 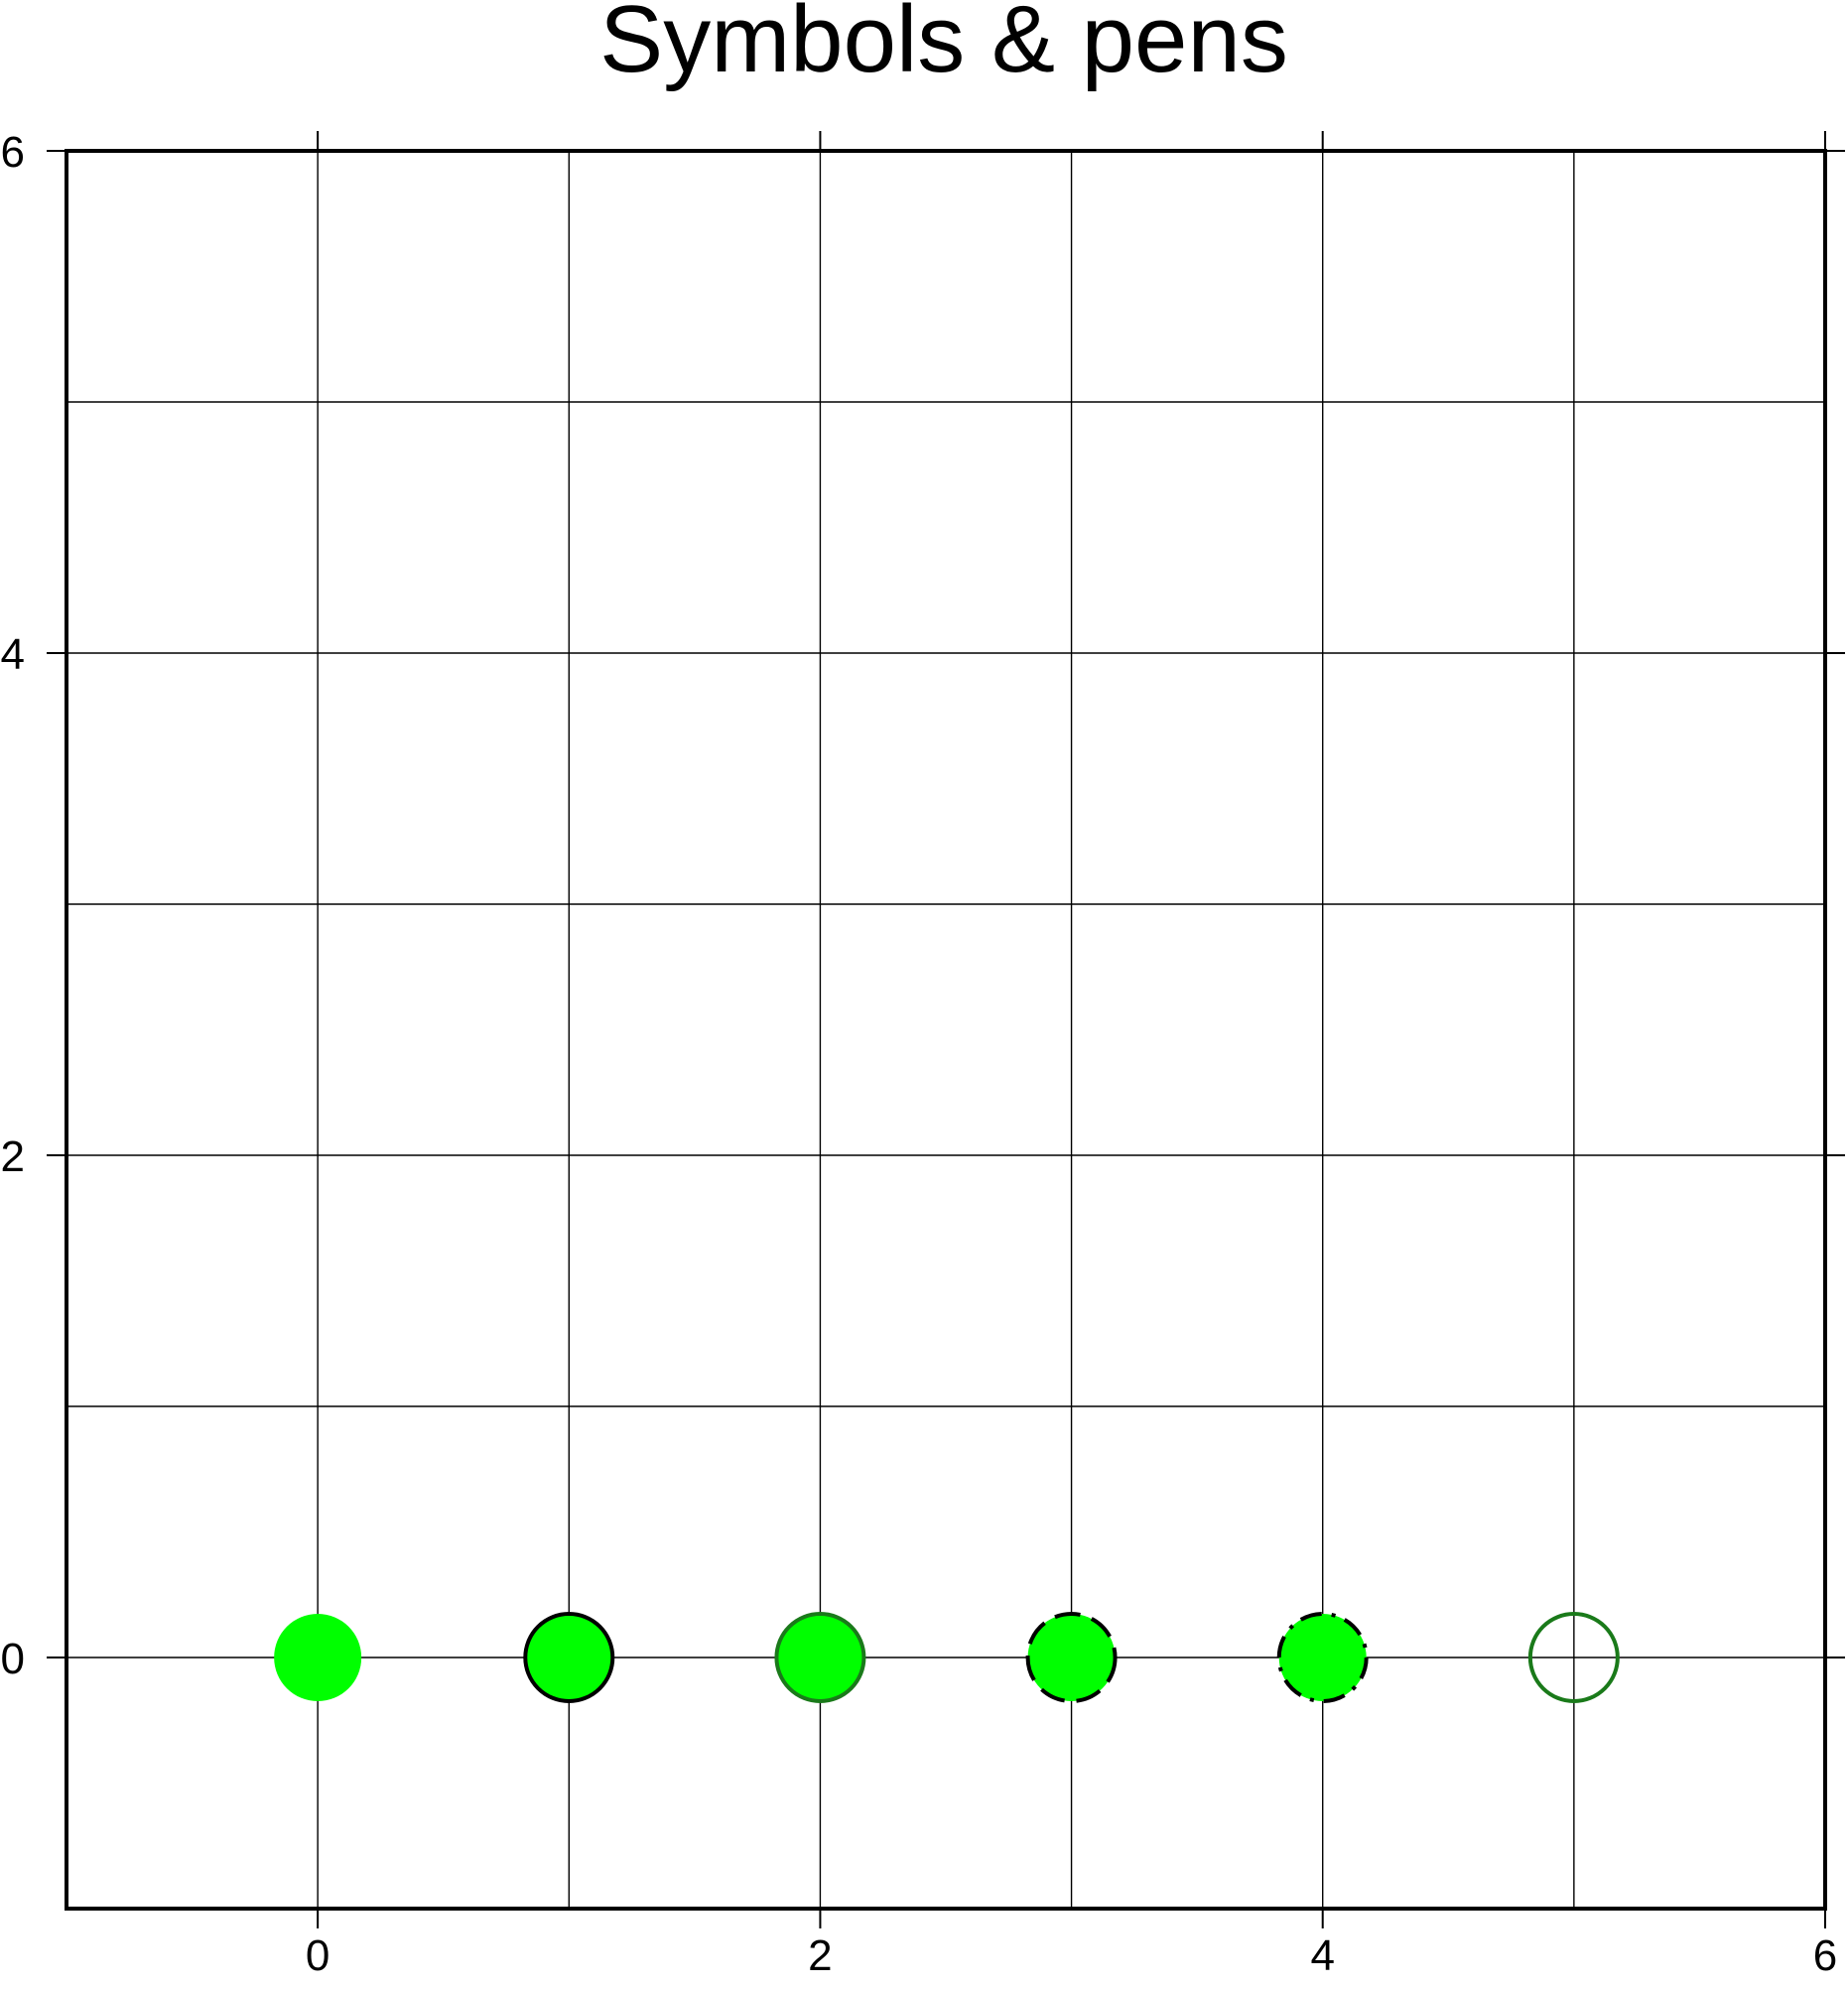 I want to click on y-tick-label: 2, so click(x=13, y=1156).